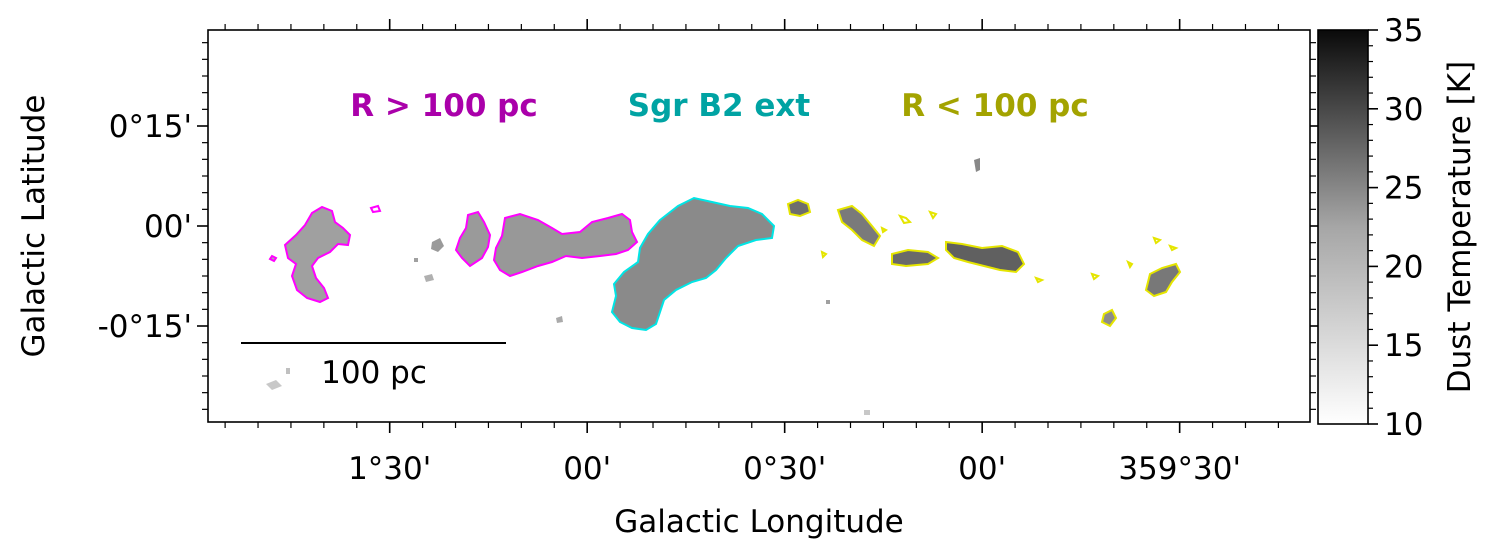  Describe the element at coordinates (1179, 469) in the screenshot. I see `x-tick-label: 359°30'` at that location.